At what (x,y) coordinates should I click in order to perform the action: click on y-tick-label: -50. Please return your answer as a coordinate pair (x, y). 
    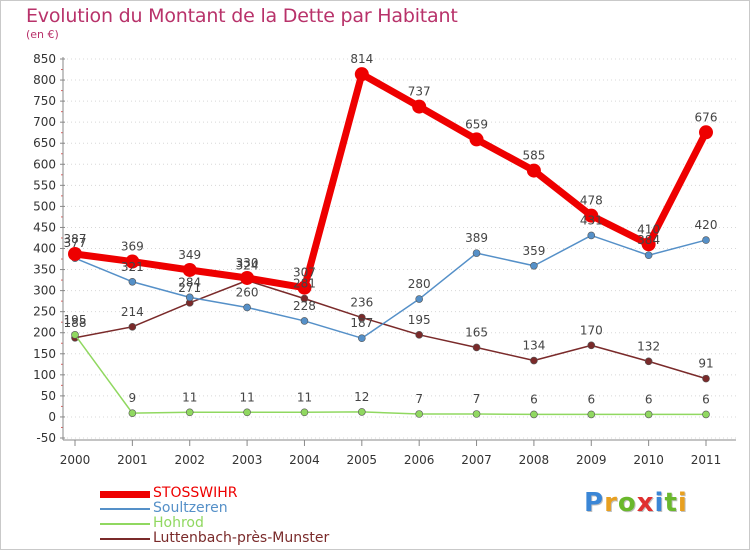
    Looking at the image, I should click on (46, 438).